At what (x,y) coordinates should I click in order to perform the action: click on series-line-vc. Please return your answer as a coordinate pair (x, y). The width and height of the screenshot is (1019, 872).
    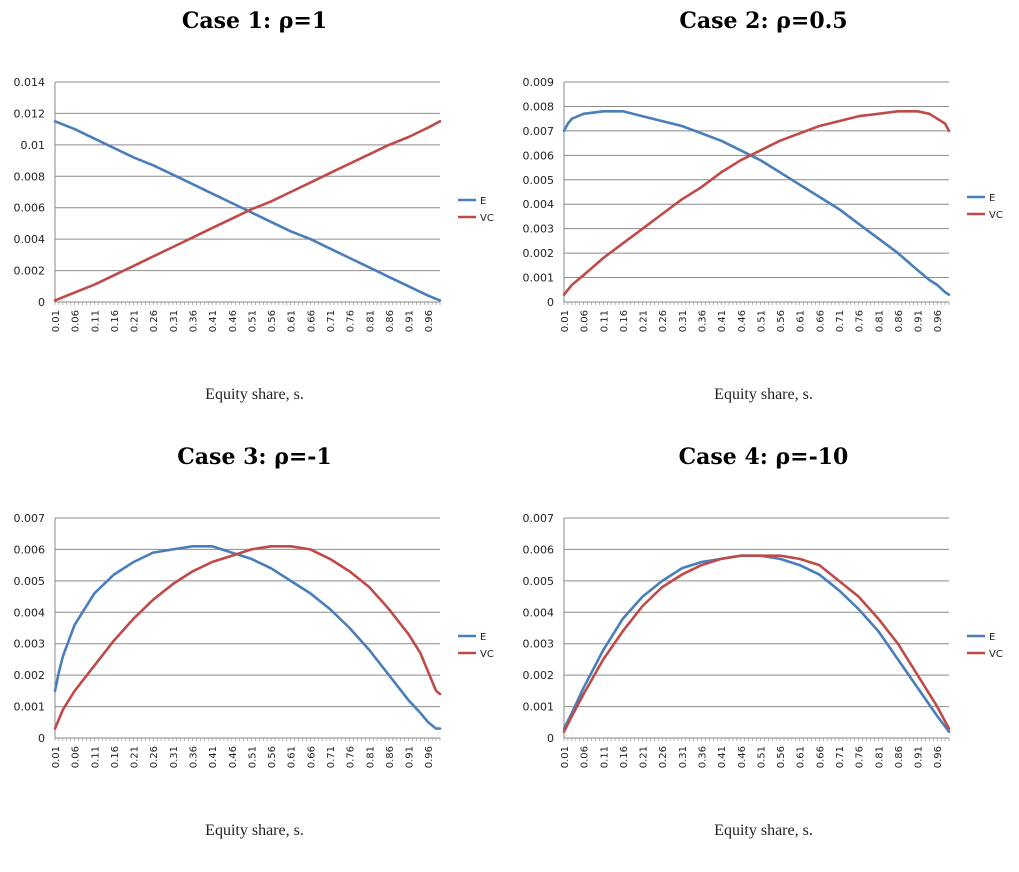
    Looking at the image, I should click on (756, 203).